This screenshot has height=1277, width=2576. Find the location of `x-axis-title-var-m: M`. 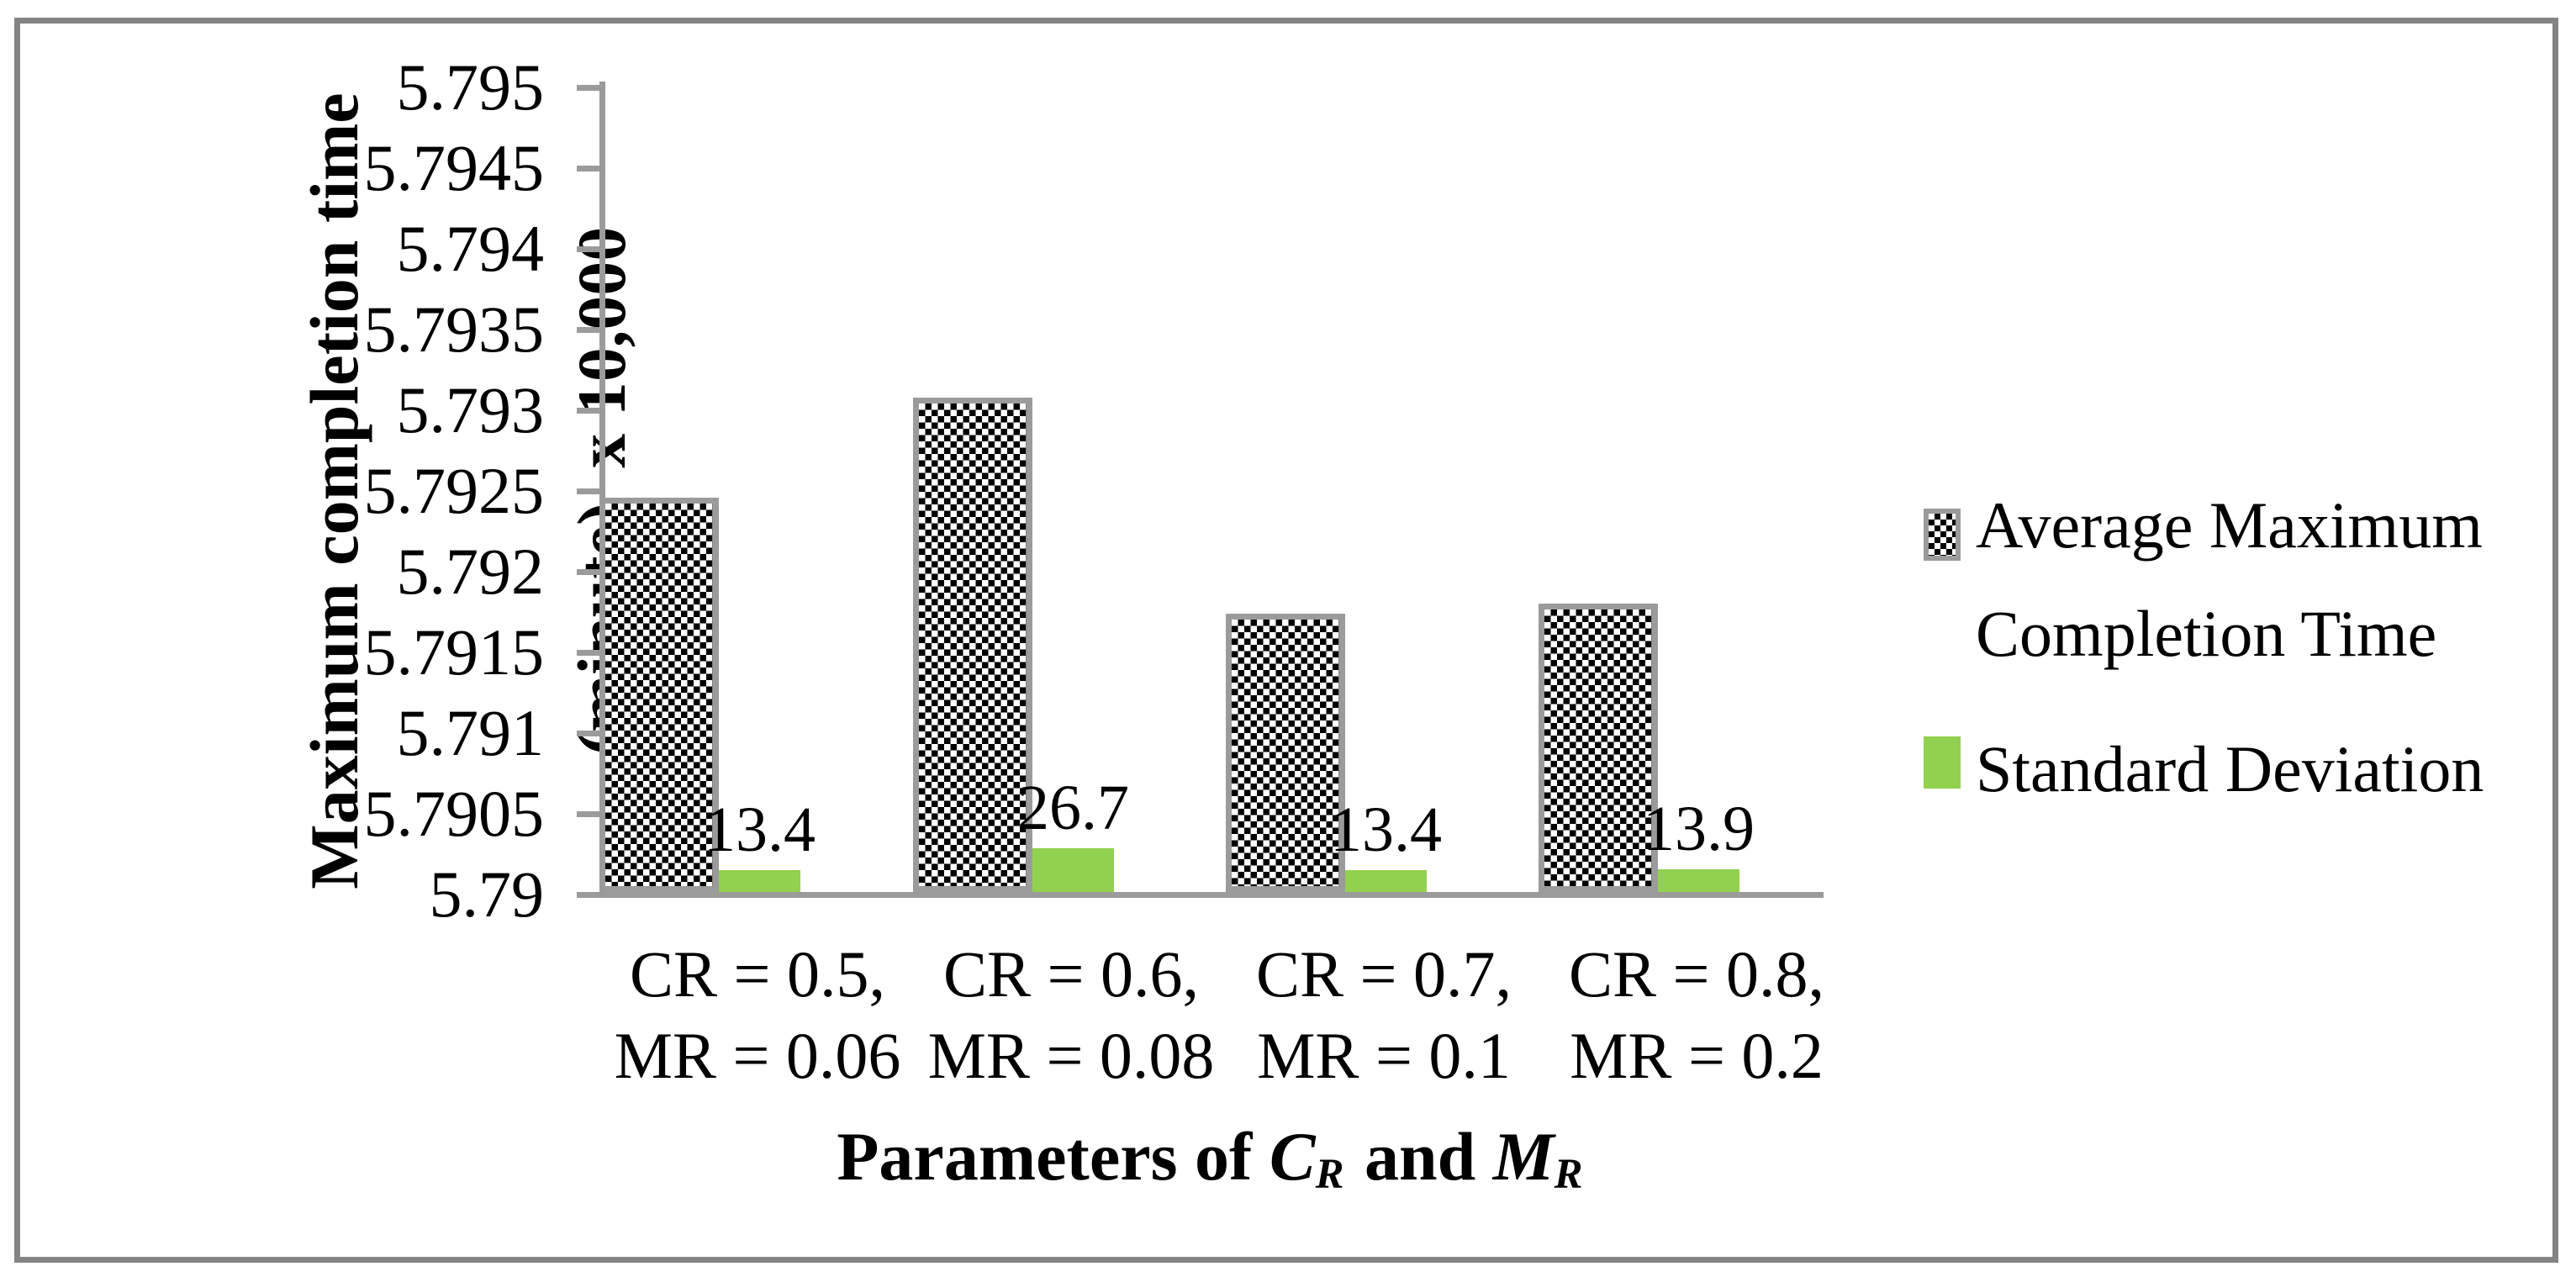

x-axis-title-var-m: M is located at coordinates (1524, 1156).